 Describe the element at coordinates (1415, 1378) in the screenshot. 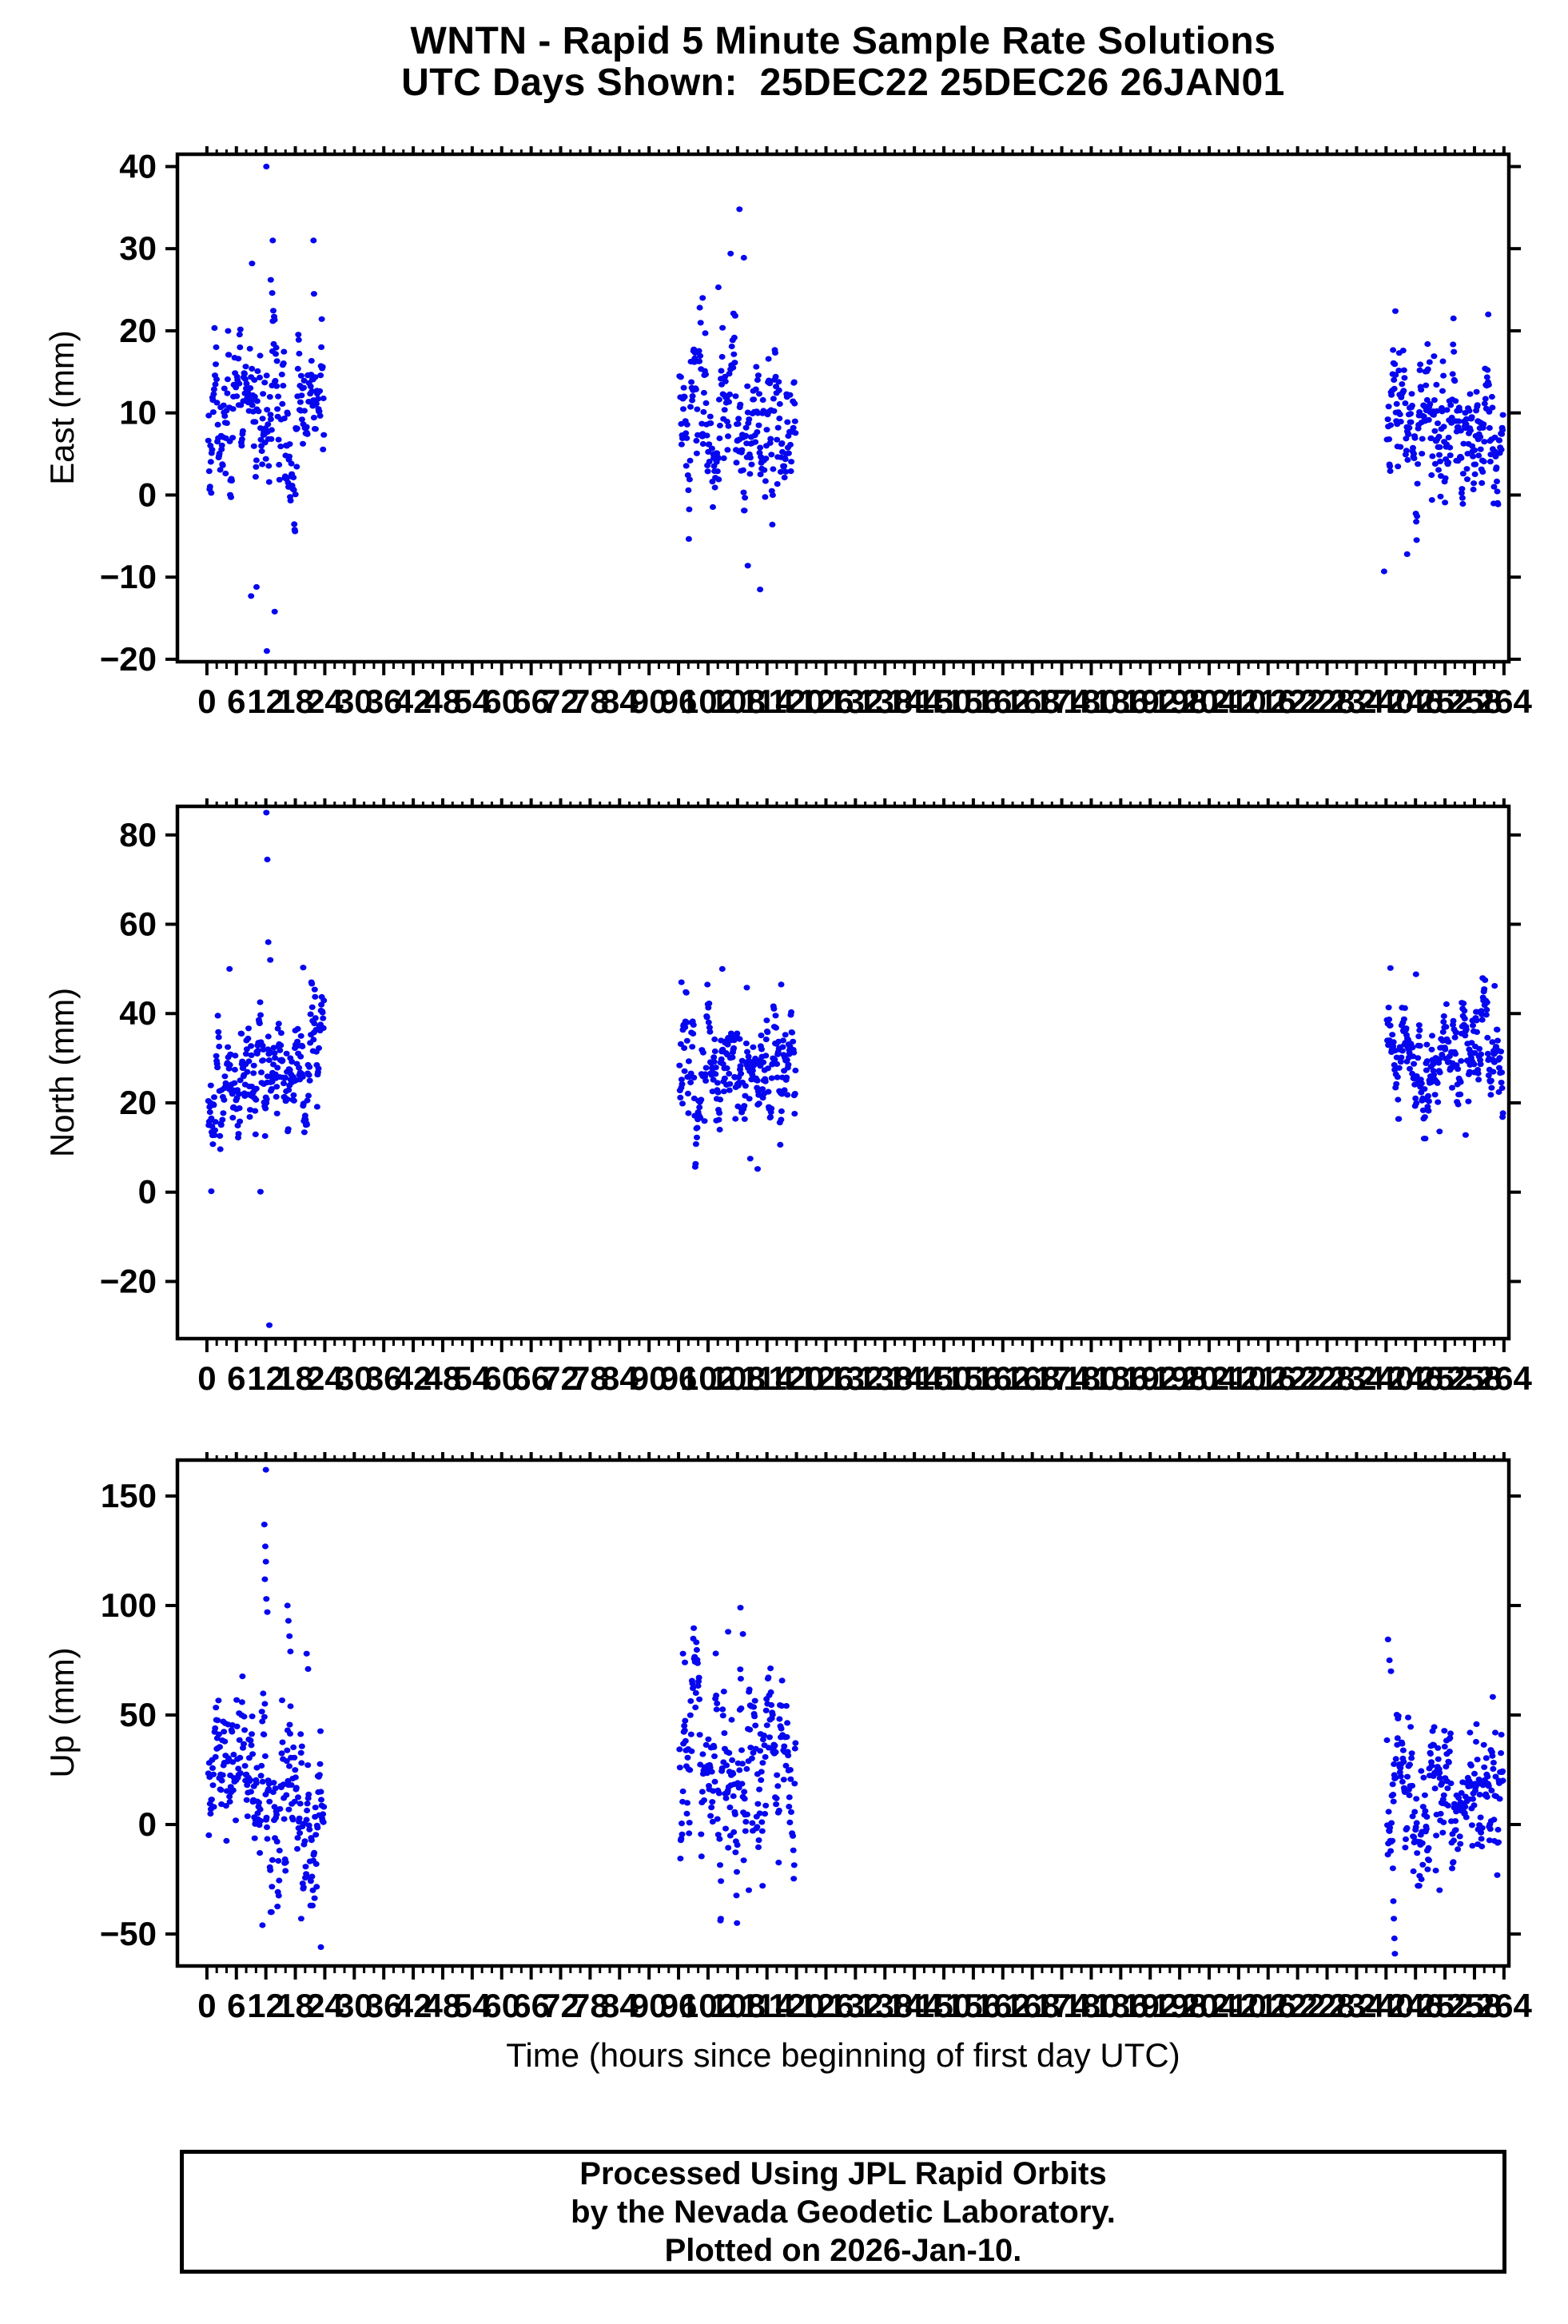

I see `x-tick-label: 246` at that location.